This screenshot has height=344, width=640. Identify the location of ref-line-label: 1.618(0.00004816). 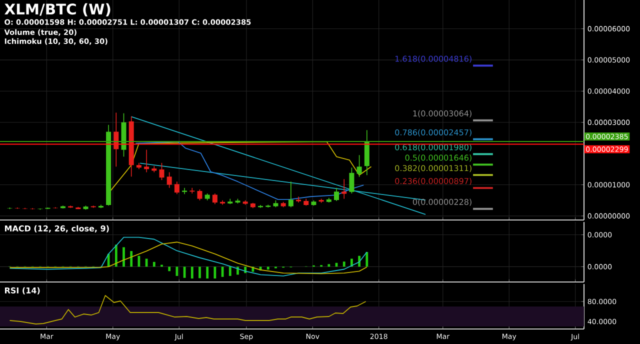
(433, 59).